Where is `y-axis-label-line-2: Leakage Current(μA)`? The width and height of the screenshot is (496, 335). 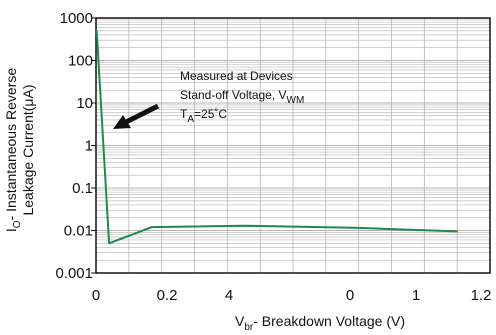
y-axis-label-line-2: Leakage Current(μA) is located at coordinates (28, 149).